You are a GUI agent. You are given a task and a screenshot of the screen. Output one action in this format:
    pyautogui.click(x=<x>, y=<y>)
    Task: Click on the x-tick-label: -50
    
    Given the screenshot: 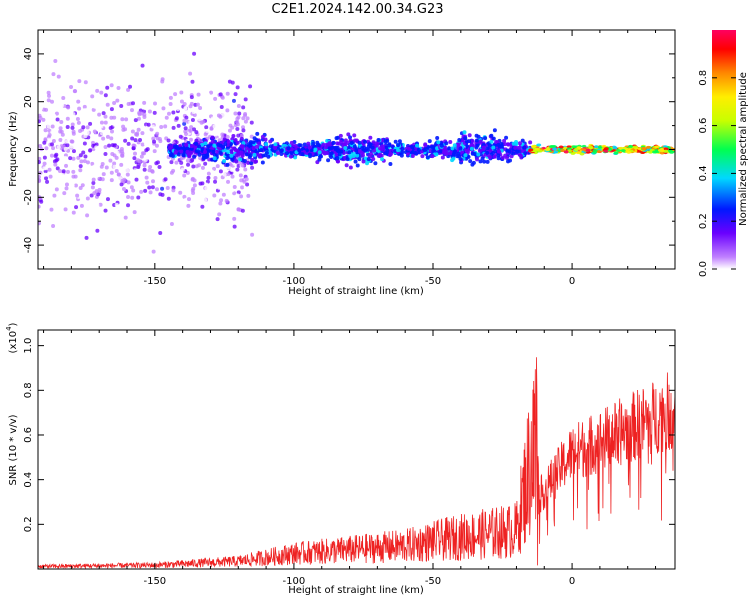 What is the action you would take?
    pyautogui.click(x=433, y=581)
    